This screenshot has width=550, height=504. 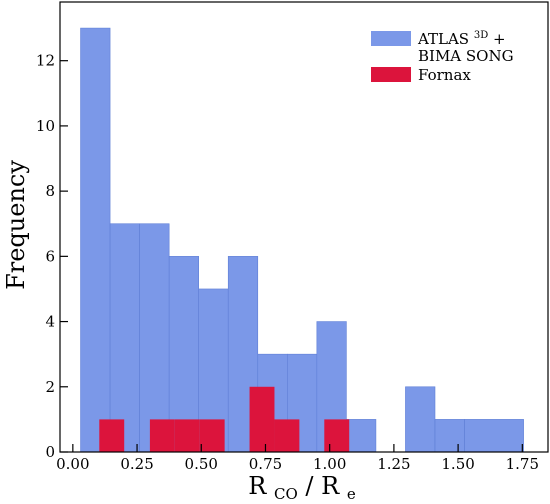 I want to click on x-axis-label-subscript-e: e, so click(x=351, y=494).